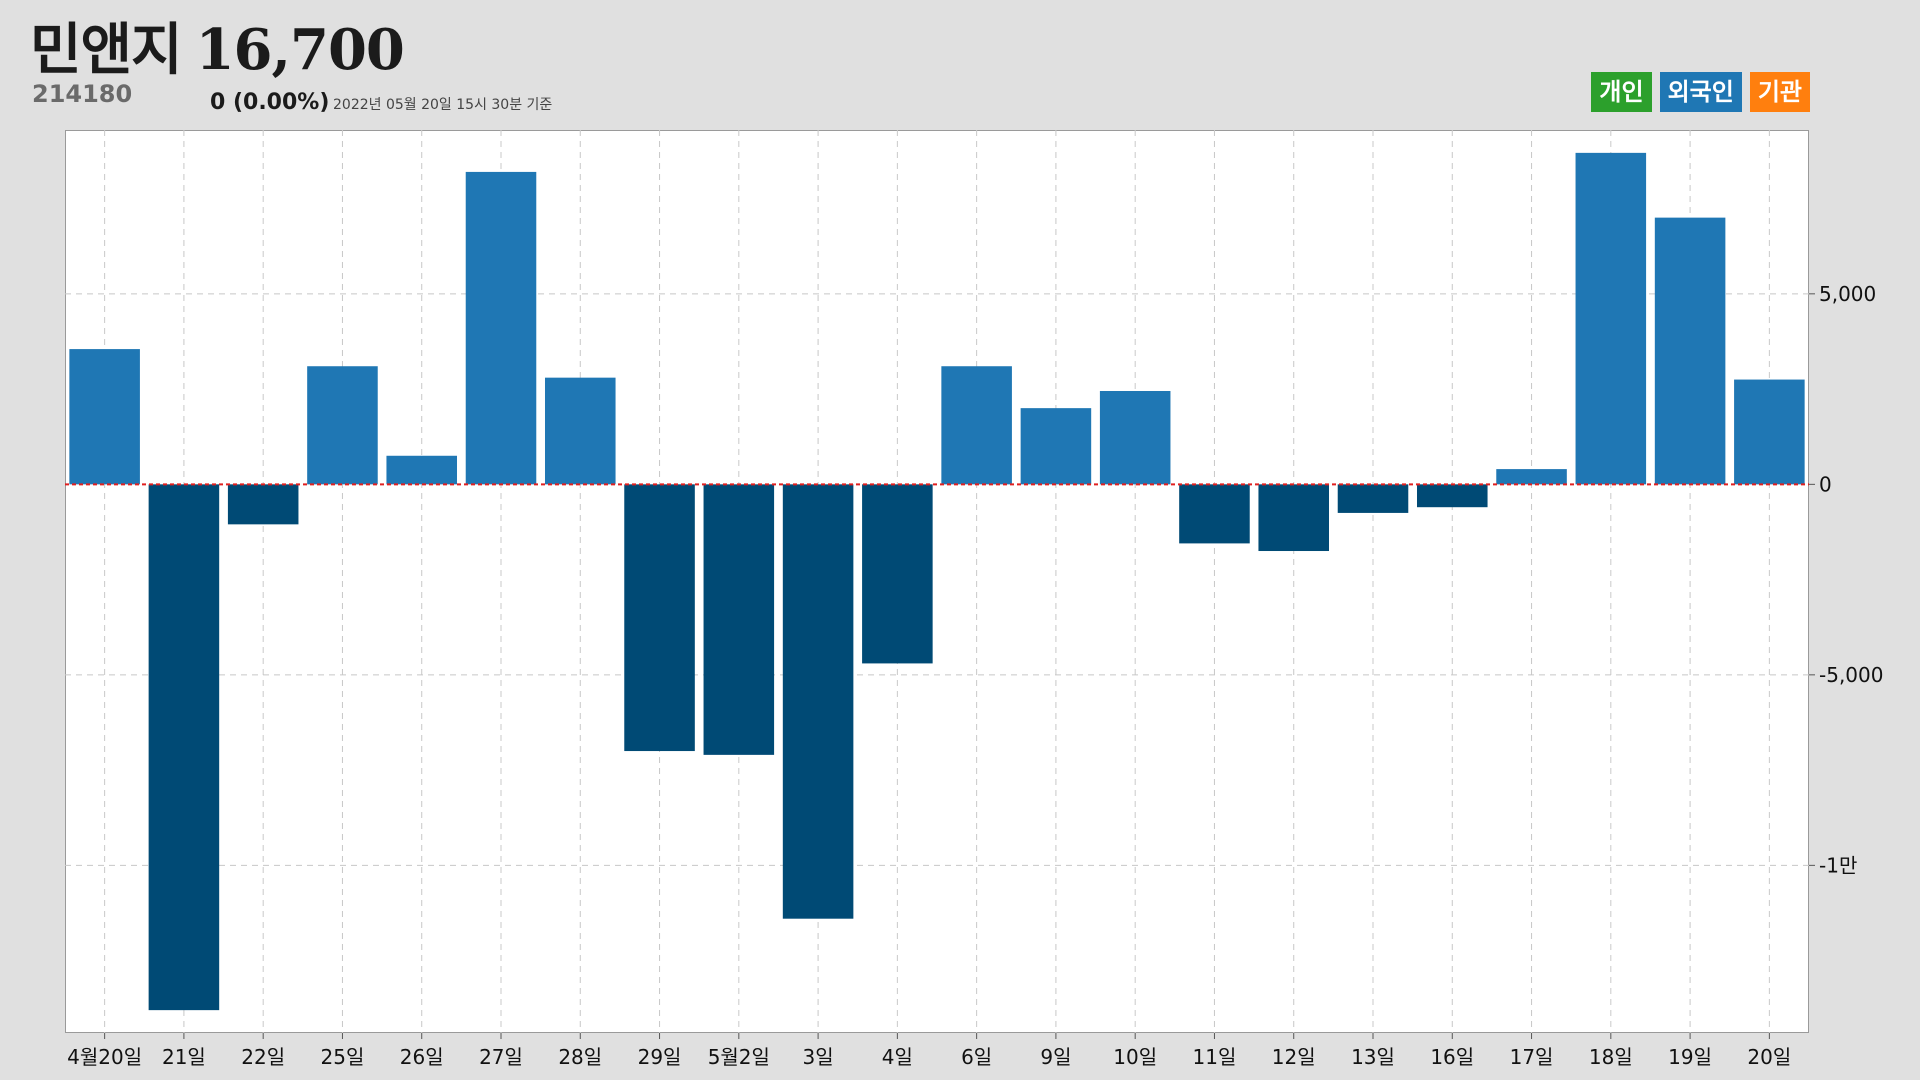 The height and width of the screenshot is (1080, 1920). I want to click on bar-28일, so click(580, 431).